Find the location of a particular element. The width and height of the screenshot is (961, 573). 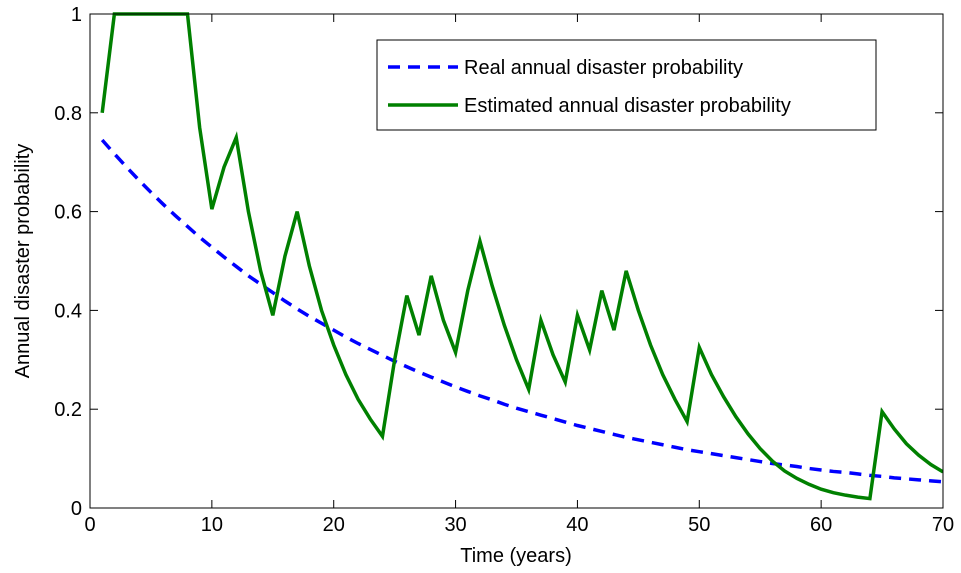

legend-box is located at coordinates (626, 85).